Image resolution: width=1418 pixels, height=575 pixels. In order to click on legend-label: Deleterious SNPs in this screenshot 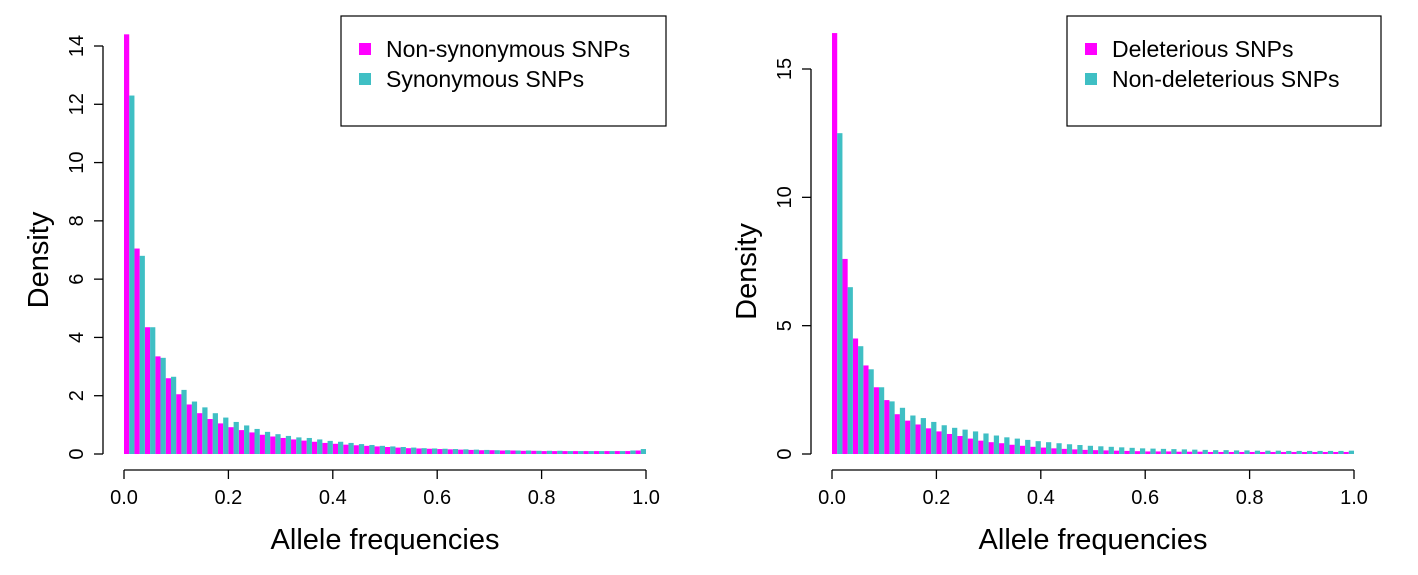, I will do `click(1203, 49)`.